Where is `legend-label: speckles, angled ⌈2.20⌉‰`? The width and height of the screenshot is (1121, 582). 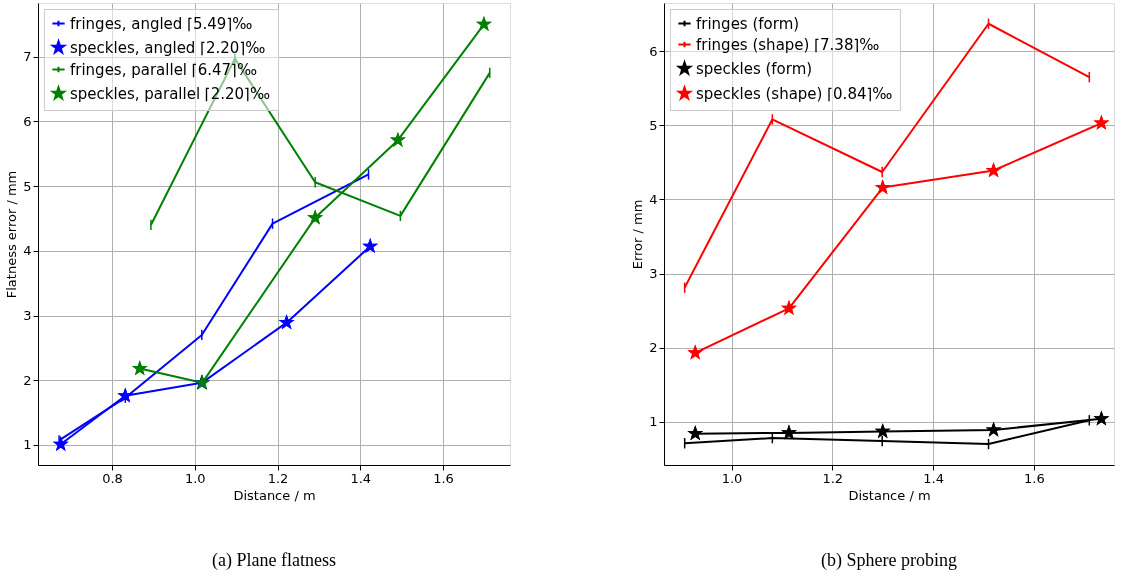
legend-label: speckles, angled ⌈2.20⌉‰ is located at coordinates (168, 47).